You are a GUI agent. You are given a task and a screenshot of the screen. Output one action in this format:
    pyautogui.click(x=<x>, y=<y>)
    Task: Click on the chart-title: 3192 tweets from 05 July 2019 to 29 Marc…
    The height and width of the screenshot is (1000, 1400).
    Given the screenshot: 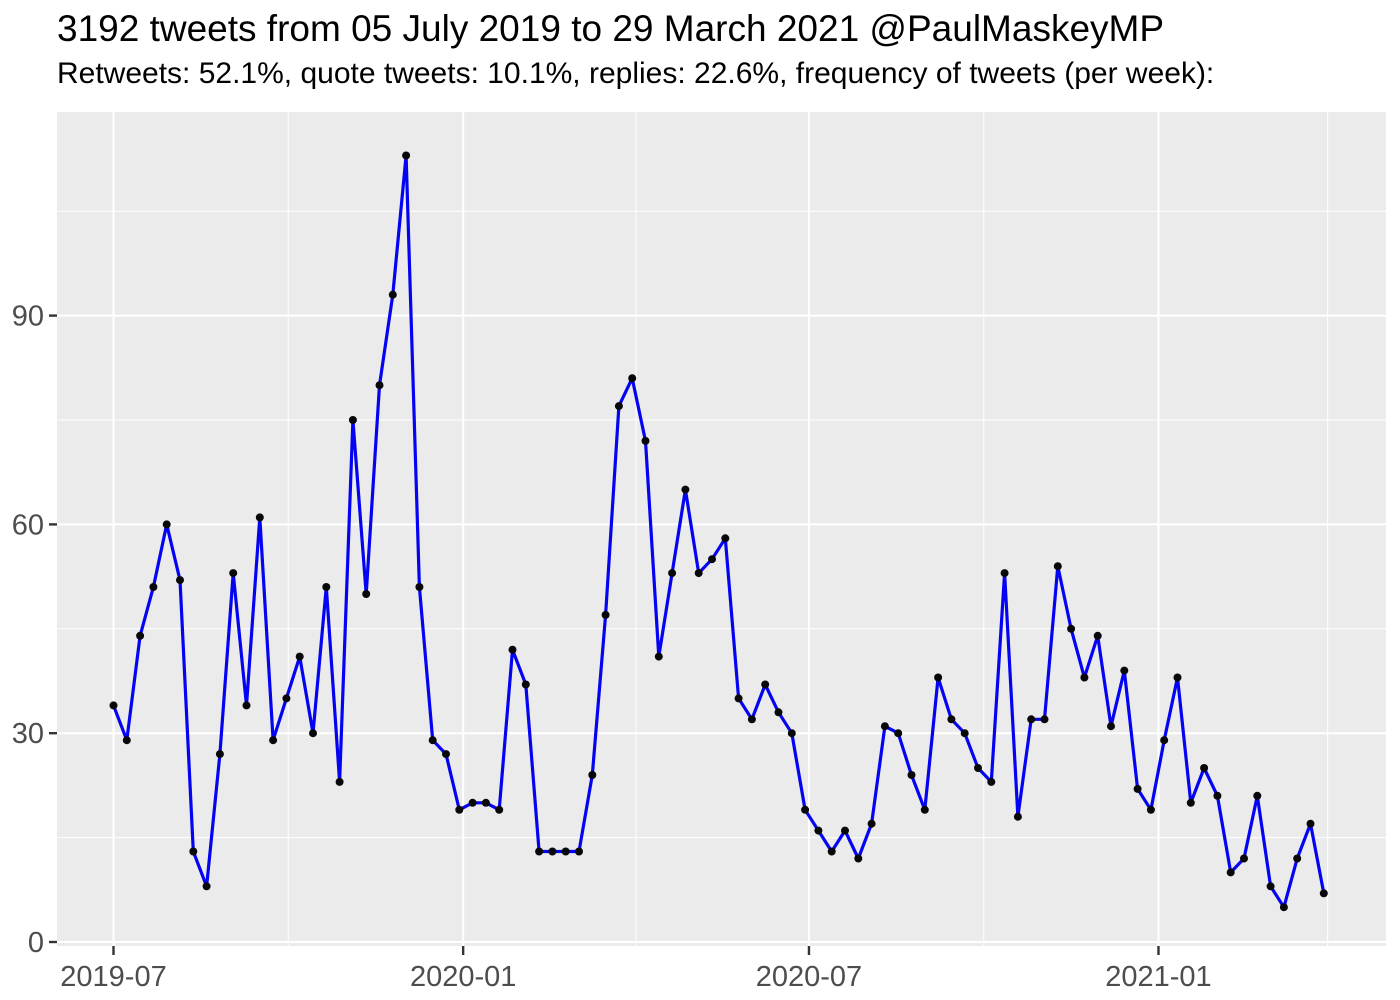 What is the action you would take?
    pyautogui.click(x=611, y=28)
    